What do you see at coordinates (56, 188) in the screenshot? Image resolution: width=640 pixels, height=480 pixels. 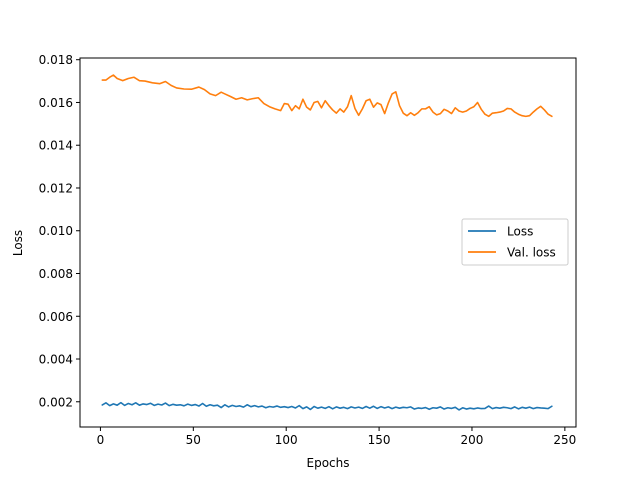 I see `y-tick-label: 0.012` at bounding box center [56, 188].